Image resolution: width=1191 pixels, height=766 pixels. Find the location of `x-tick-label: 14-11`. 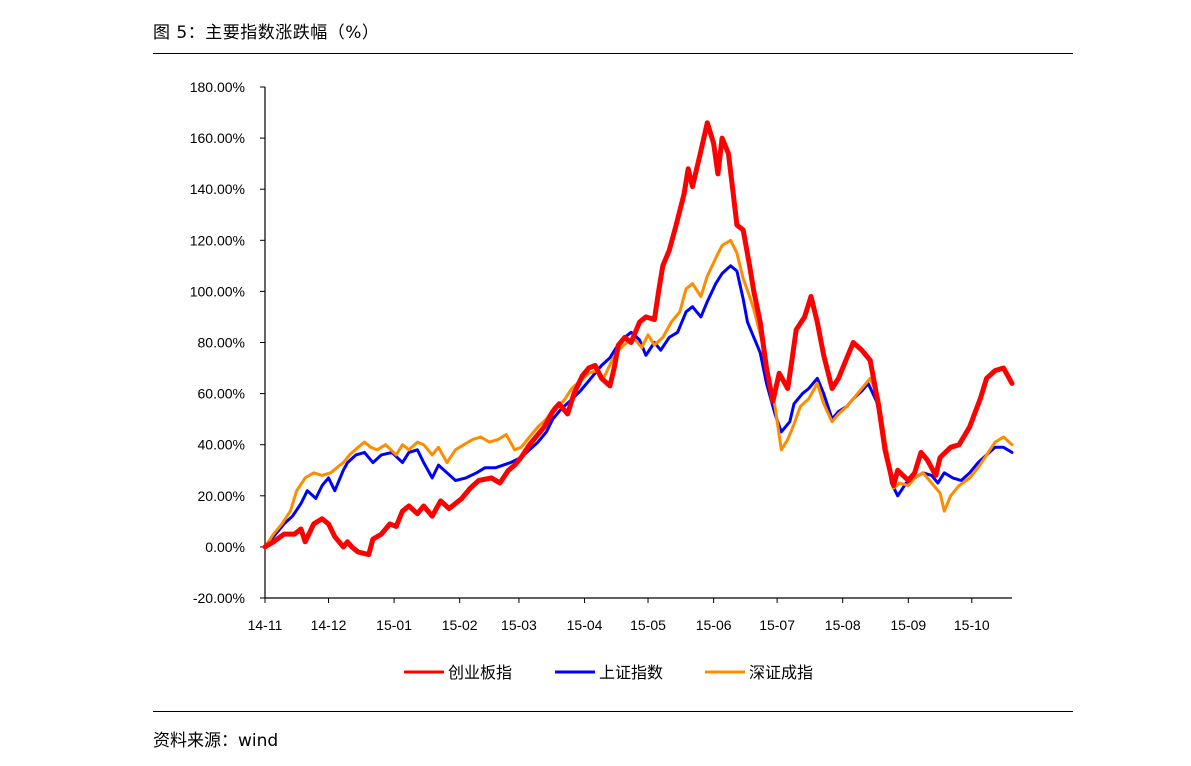

x-tick-label: 14-11 is located at coordinates (265, 625).